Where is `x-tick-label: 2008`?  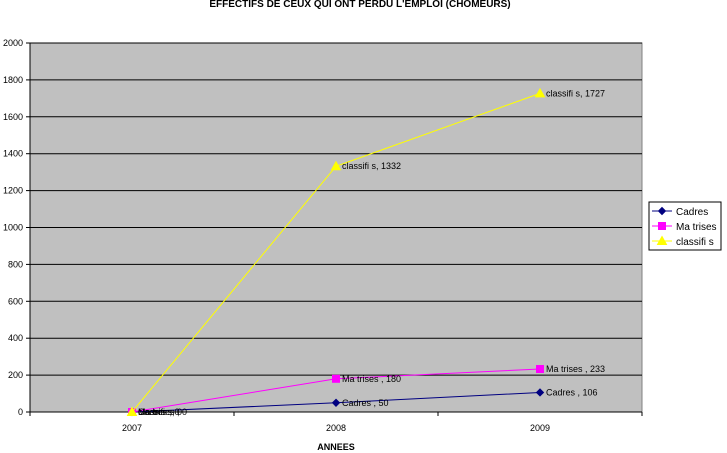
x-tick-label: 2008 is located at coordinates (336, 428).